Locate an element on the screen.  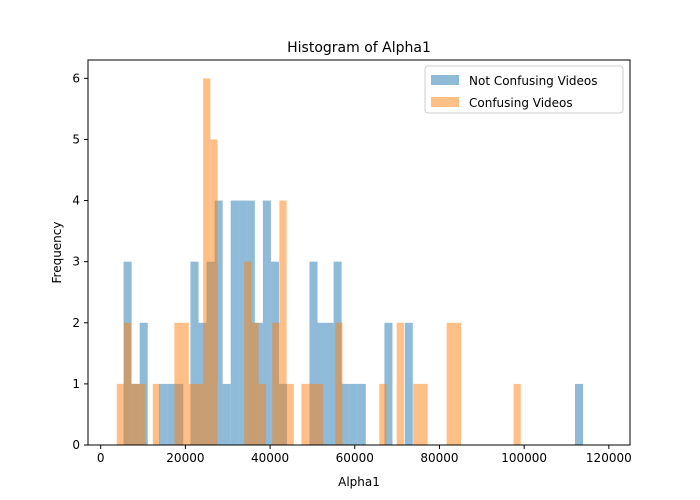
x-axis: 0 20000 40000 60000 80000 100000 120000 is located at coordinates (364, 455).